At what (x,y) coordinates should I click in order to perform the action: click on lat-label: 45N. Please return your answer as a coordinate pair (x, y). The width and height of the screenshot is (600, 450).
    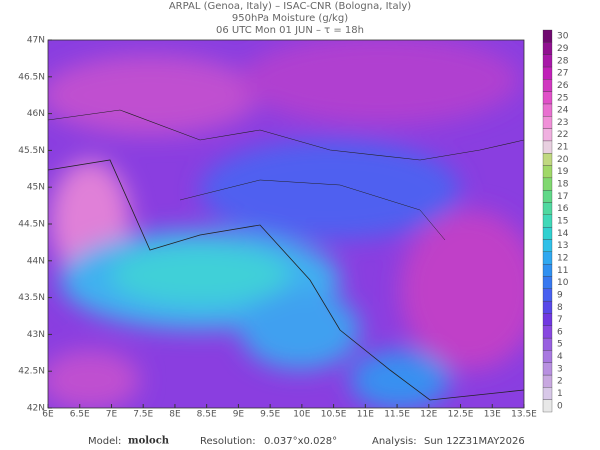
    Looking at the image, I should click on (36, 188).